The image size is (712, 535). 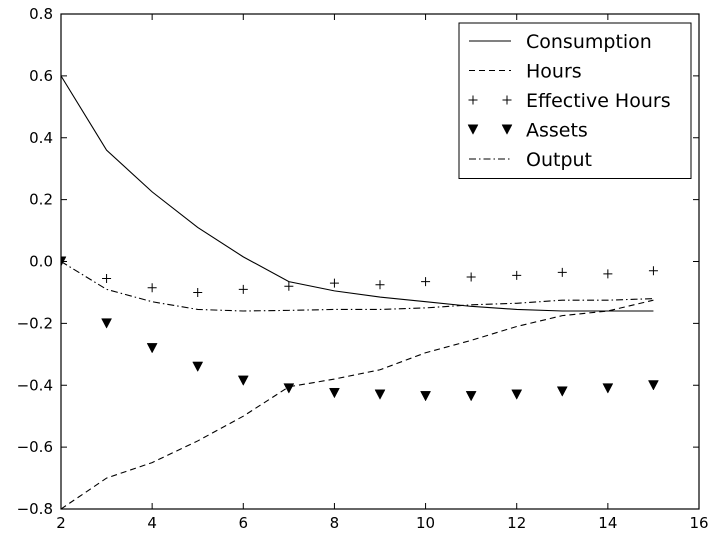 I want to click on series-line-output, so click(x=357, y=286).